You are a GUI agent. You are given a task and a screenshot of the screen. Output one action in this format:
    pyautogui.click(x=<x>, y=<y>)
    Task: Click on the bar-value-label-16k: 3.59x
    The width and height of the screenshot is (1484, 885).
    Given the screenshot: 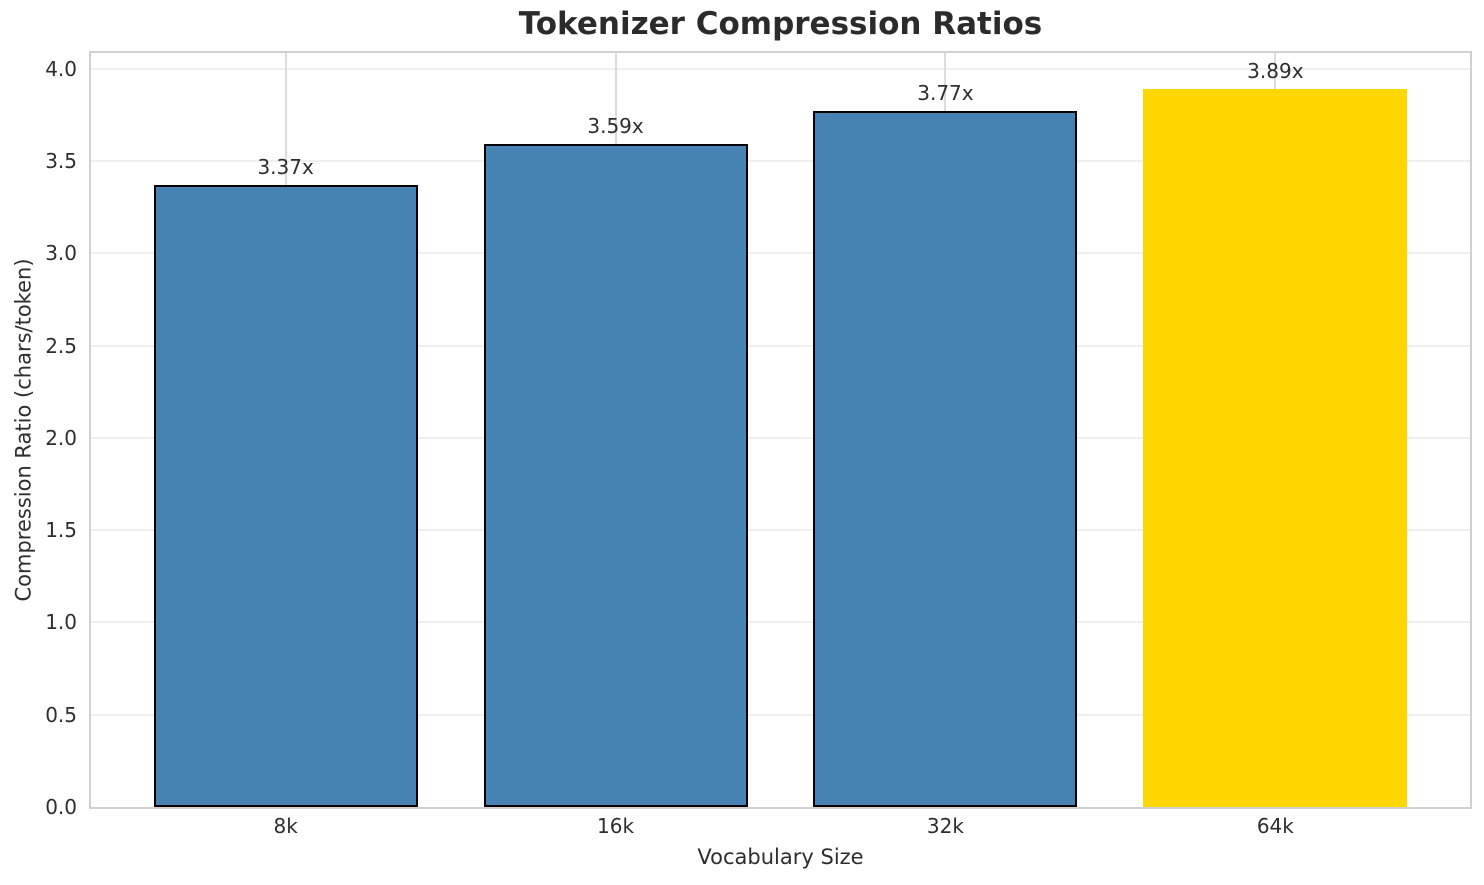 What is the action you would take?
    pyautogui.click(x=615, y=126)
    